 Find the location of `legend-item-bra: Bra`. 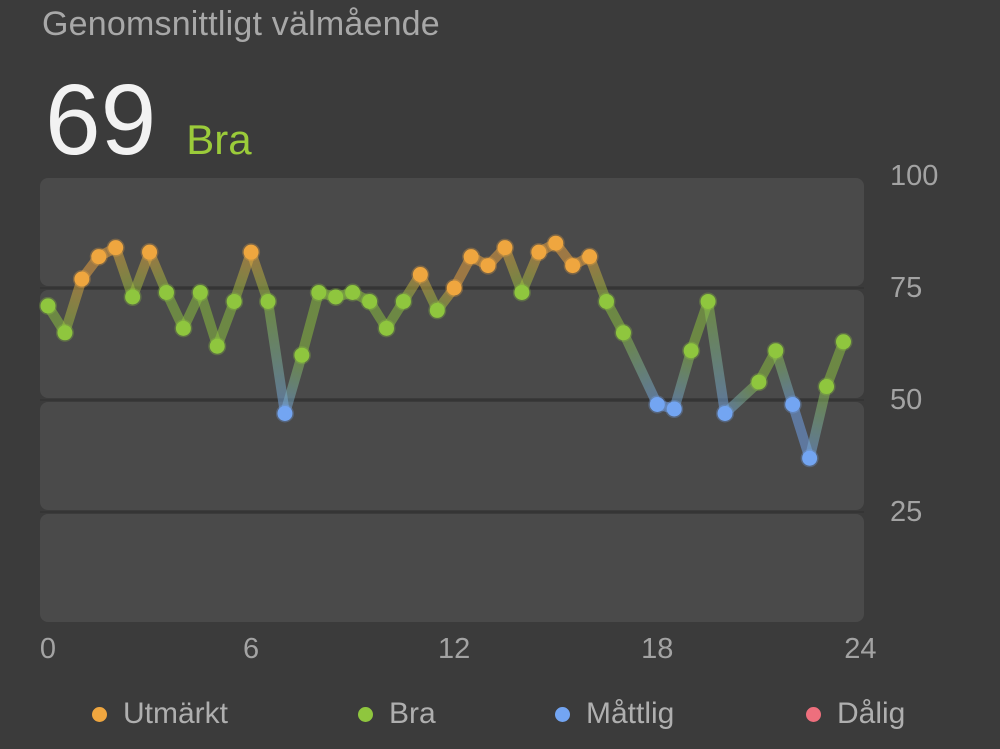

legend-item-bra: Bra is located at coordinates (397, 714).